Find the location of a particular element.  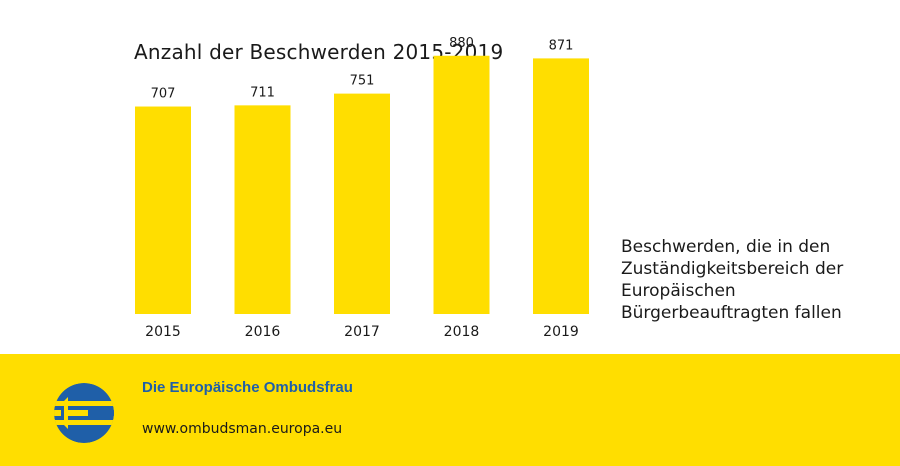

category-labels-group: 2015 2016 2017 2018 2019 is located at coordinates (362, 332).